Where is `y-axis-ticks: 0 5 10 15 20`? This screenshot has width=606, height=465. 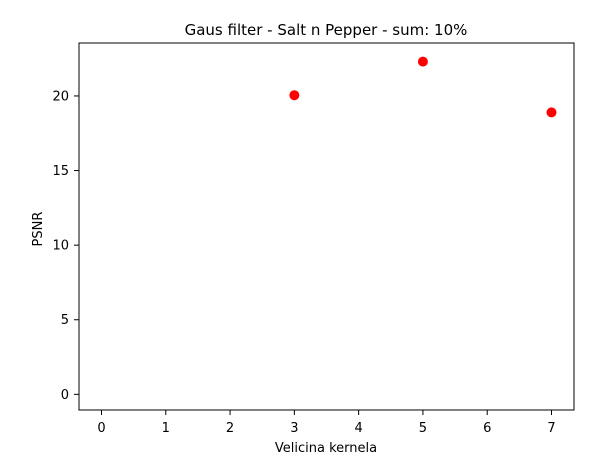 y-axis-ticks: 0 5 10 15 20 is located at coordinates (65, 246).